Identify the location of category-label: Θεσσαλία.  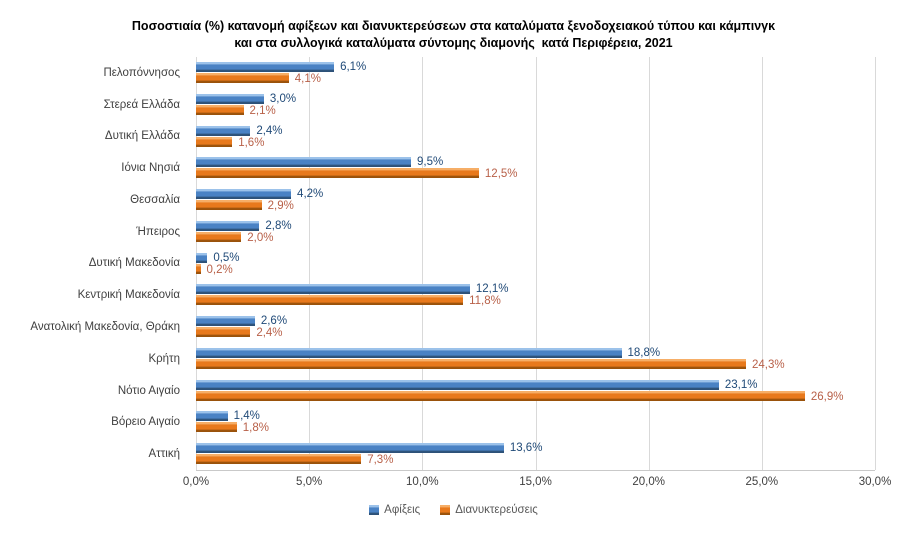
(155, 199).